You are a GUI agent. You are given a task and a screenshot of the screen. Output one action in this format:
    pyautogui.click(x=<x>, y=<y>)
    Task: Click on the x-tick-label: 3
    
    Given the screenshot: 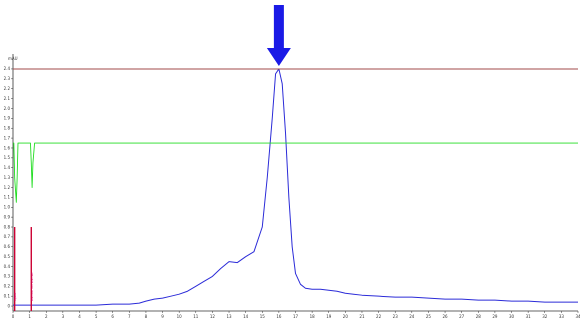 What is the action you would take?
    pyautogui.click(x=63, y=316)
    